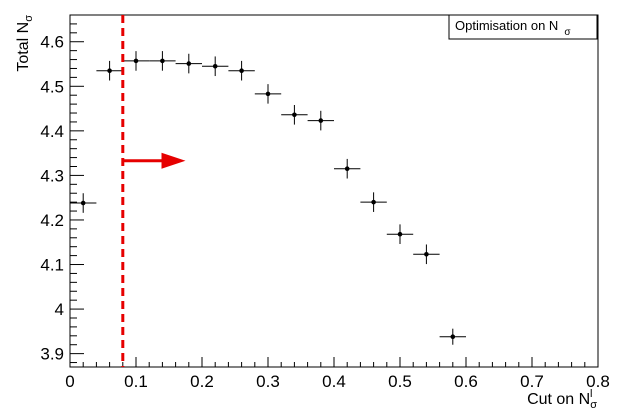 The width and height of the screenshot is (618, 411). I want to click on y-tick-label: 4.2, so click(52, 220).